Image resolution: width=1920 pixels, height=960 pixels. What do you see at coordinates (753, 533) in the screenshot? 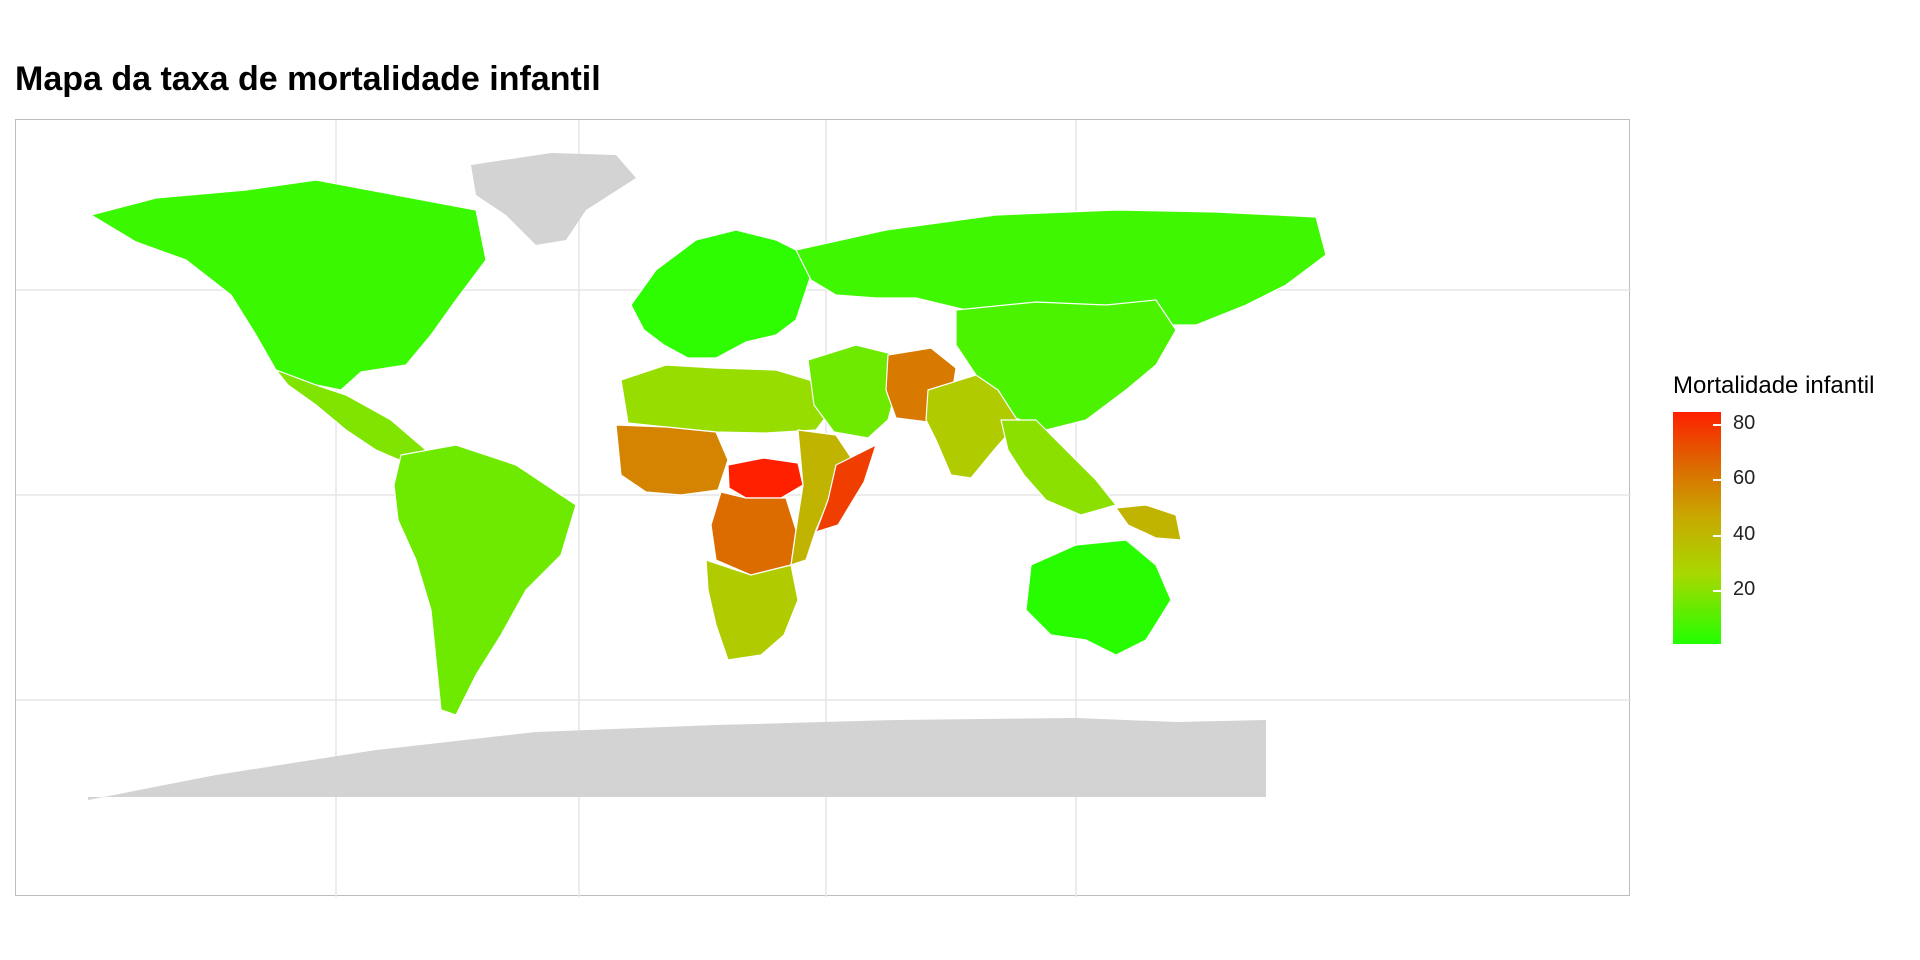
I see `region-central-africa` at bounding box center [753, 533].